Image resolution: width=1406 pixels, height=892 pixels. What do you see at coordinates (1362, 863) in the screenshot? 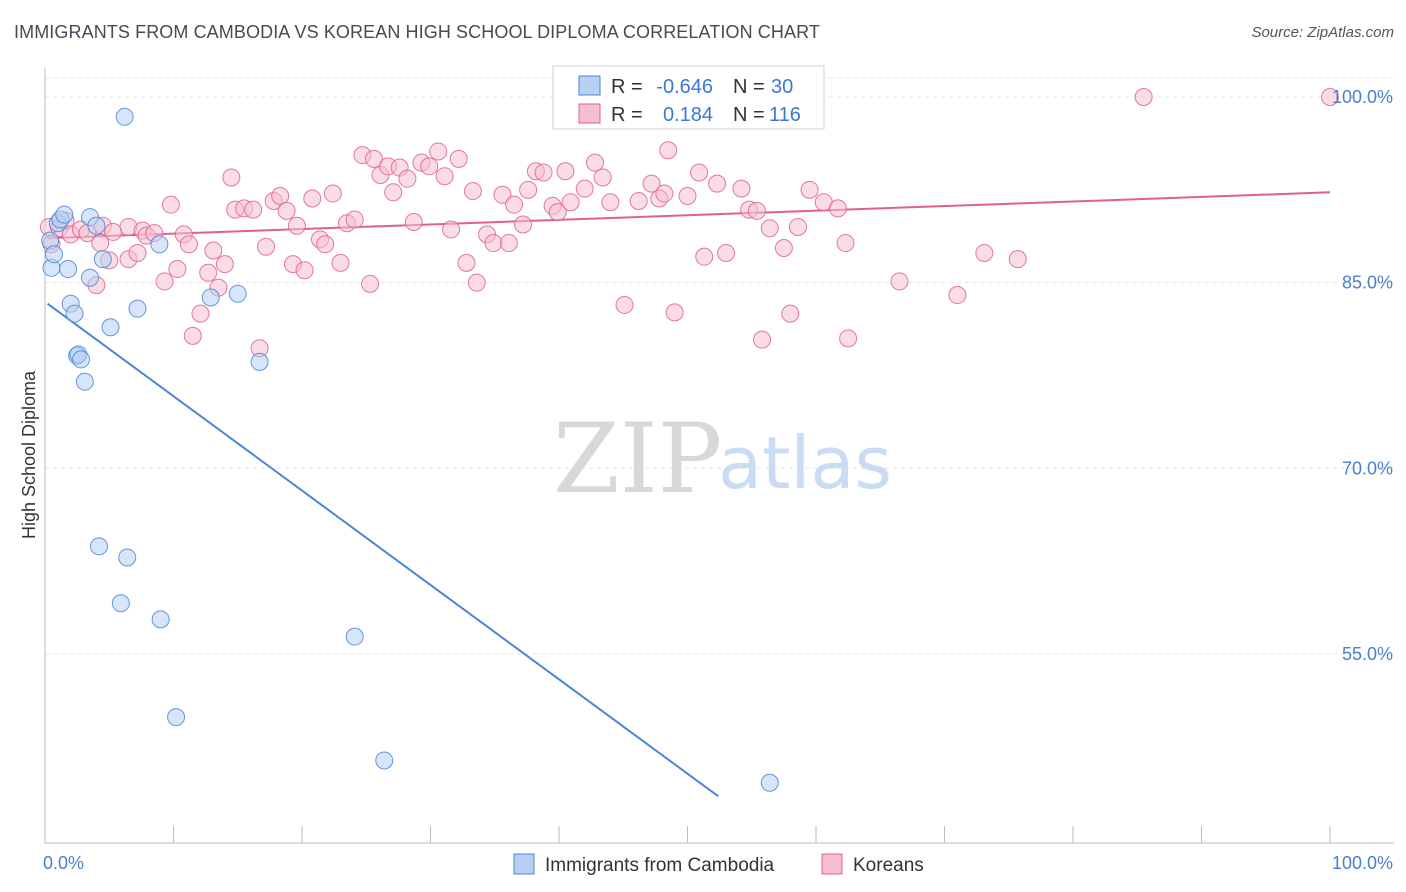
I see `x-tick-label: 100.0%` at bounding box center [1362, 863].